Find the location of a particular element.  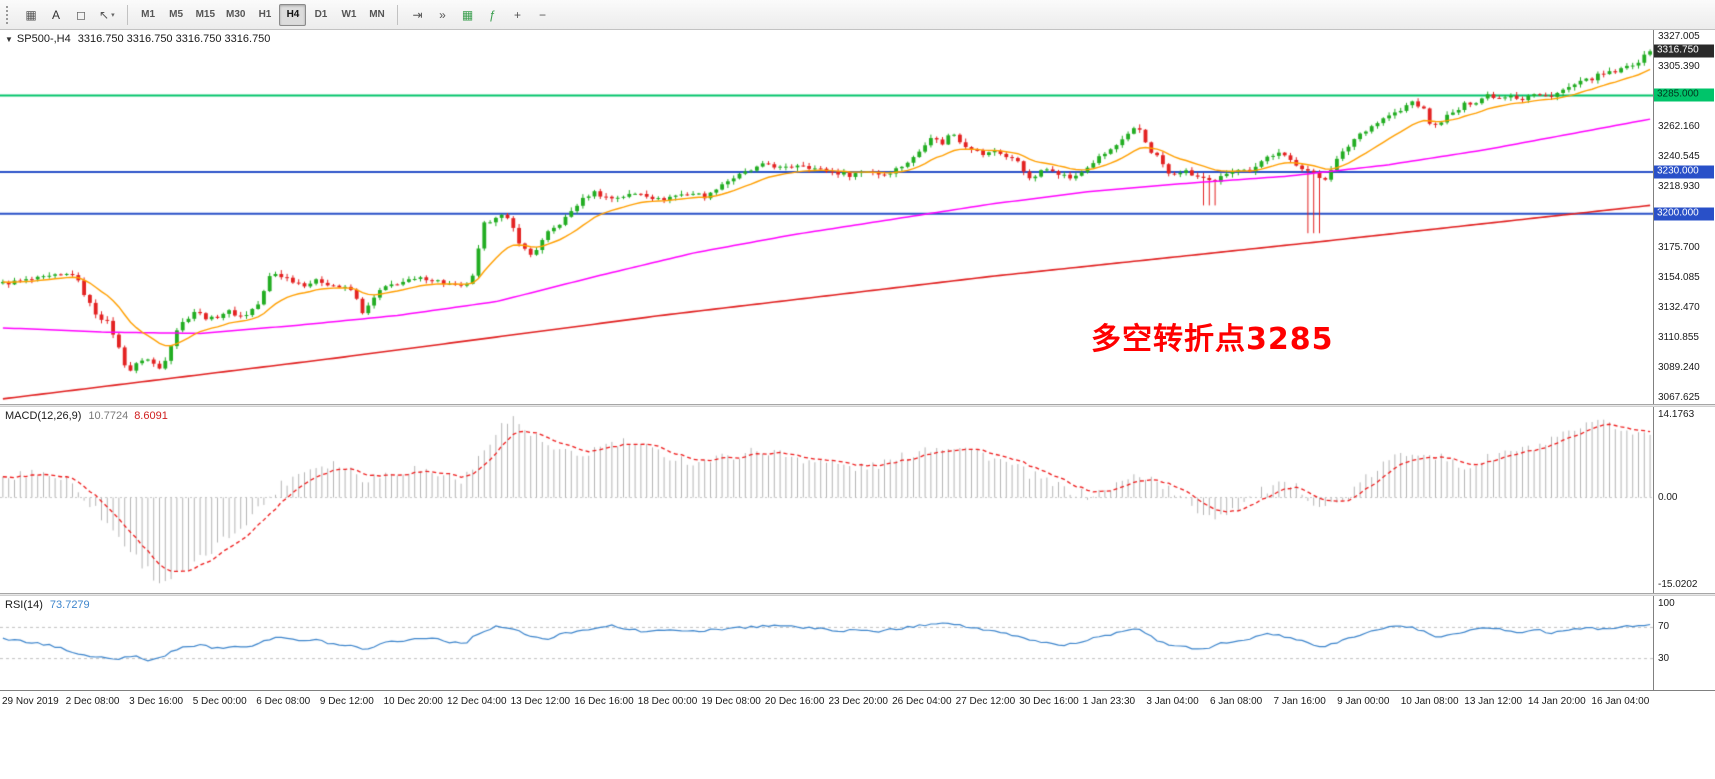

zoom-out-button: − is located at coordinates (542, 15).